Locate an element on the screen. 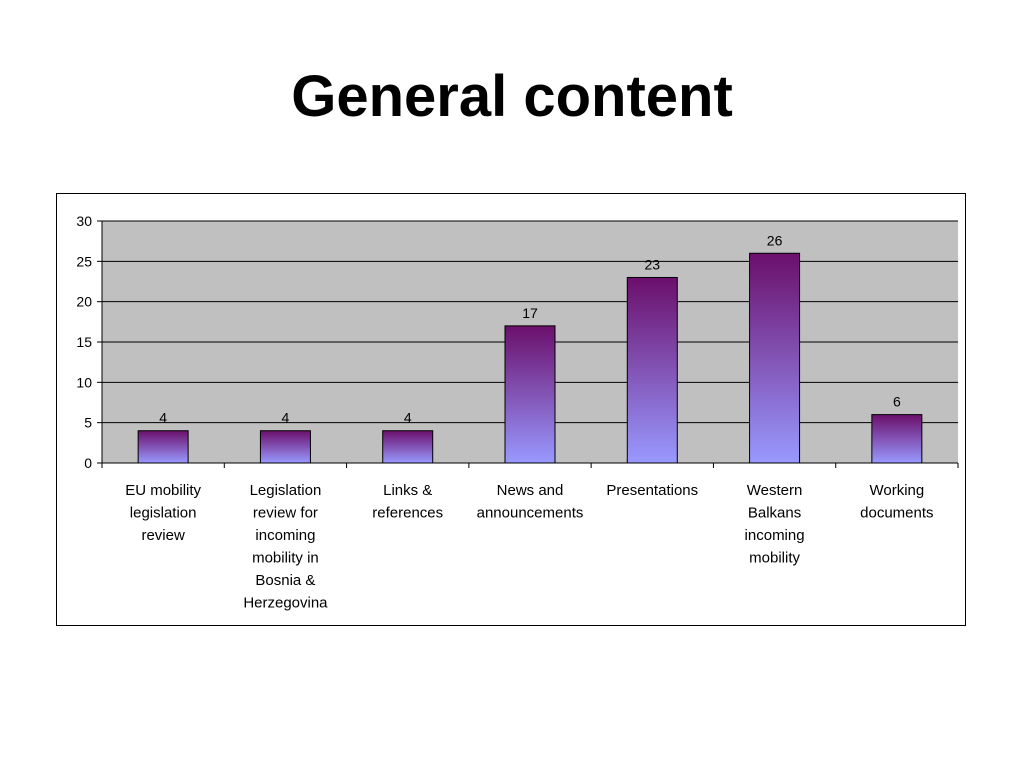  x-tick-label: Links & is located at coordinates (407, 490).